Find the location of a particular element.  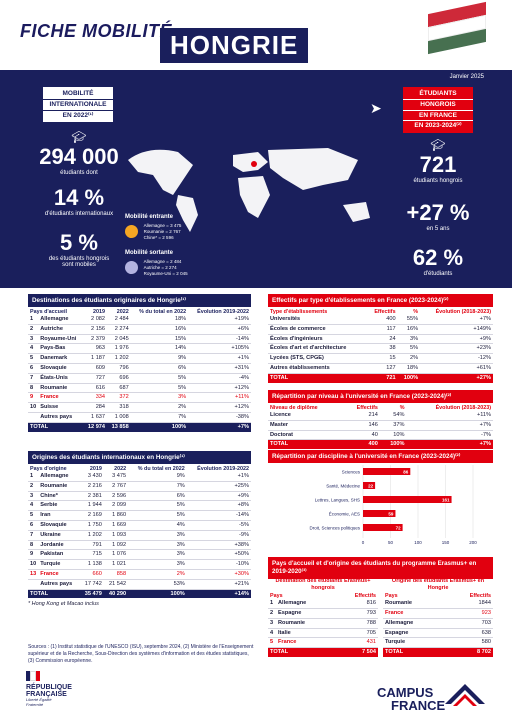

header: FICHE MOBILITÉ HONGRIE is located at coordinates (256, 35).